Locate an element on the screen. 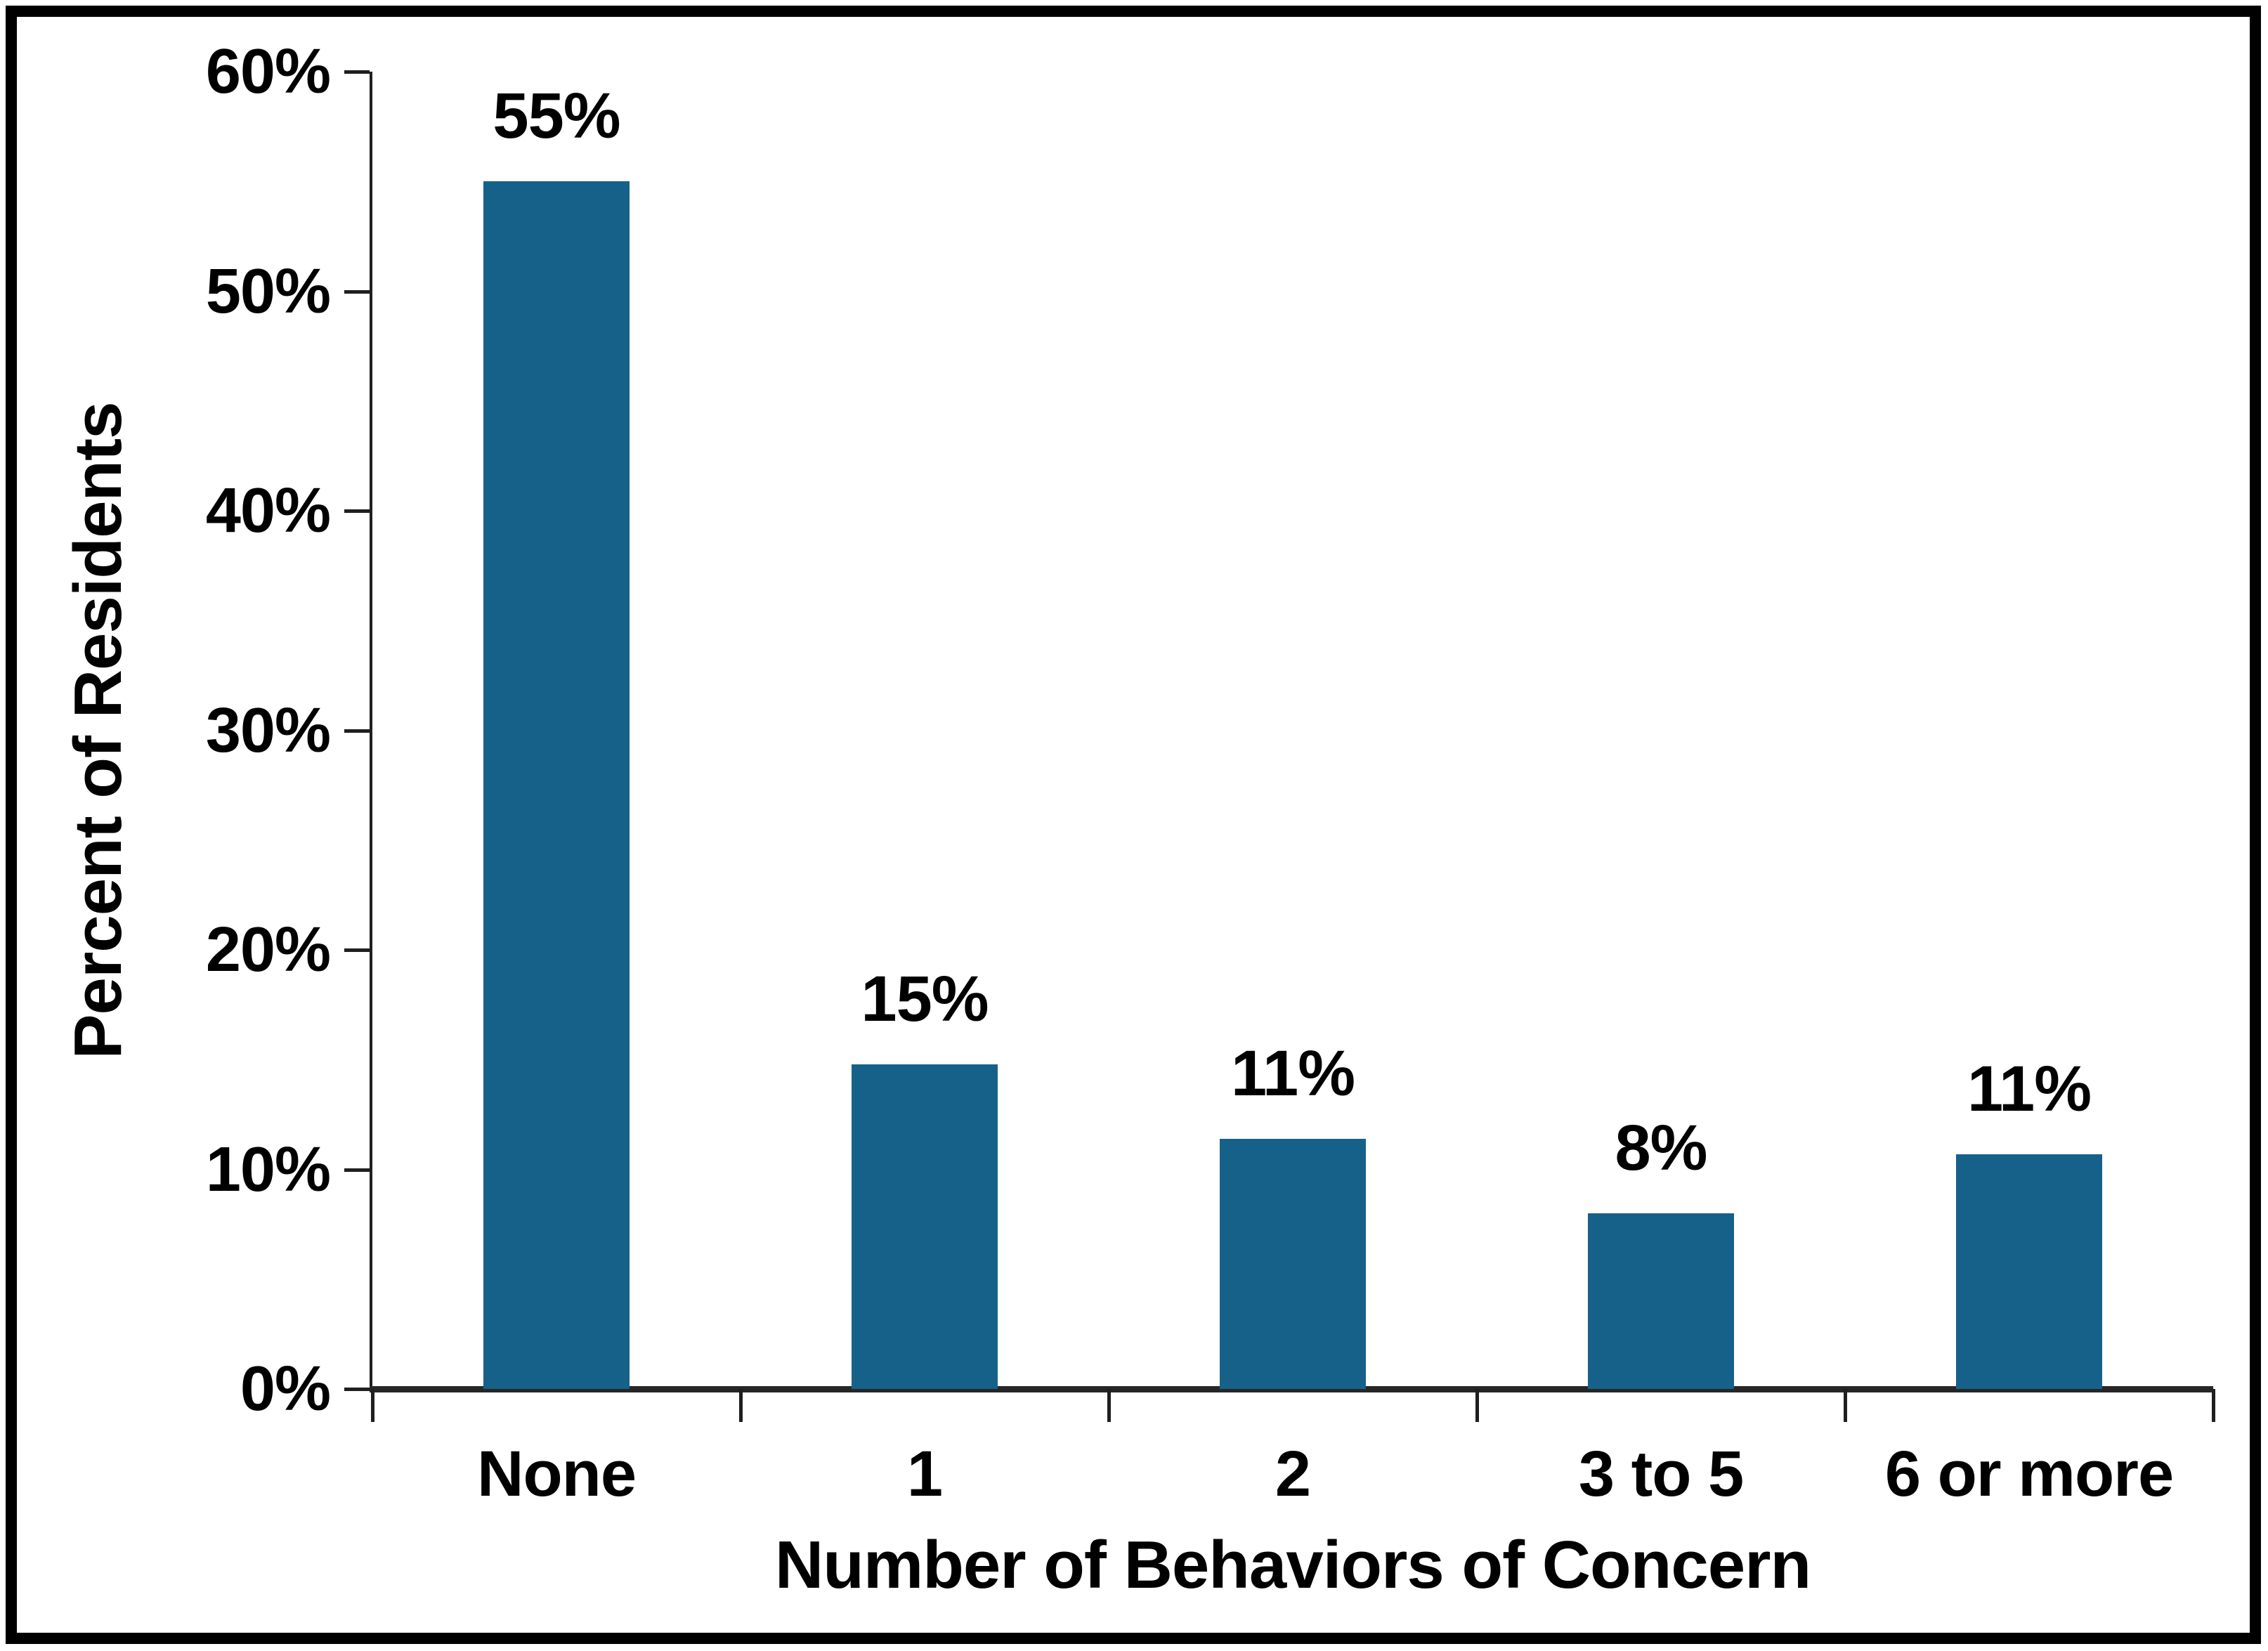  x-axis-line is located at coordinates (1292, 1389).